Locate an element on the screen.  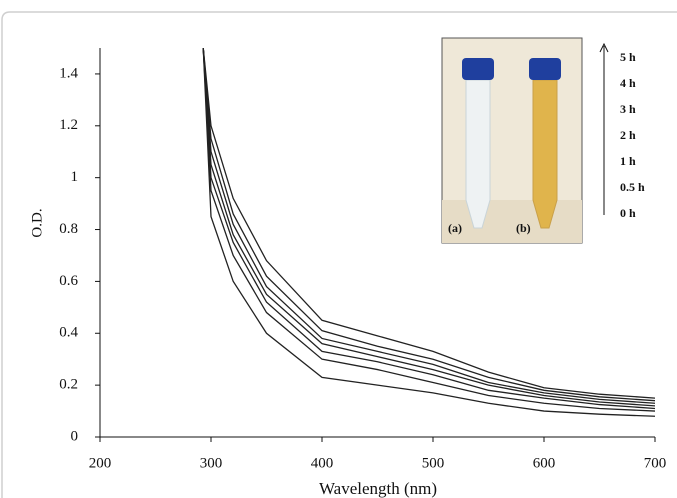
tube-a is located at coordinates (478, 154).